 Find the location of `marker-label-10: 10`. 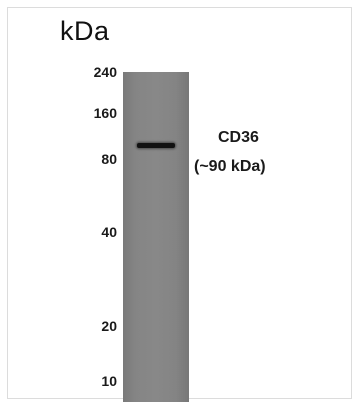

marker-label-10: 10 is located at coordinates (109, 381).